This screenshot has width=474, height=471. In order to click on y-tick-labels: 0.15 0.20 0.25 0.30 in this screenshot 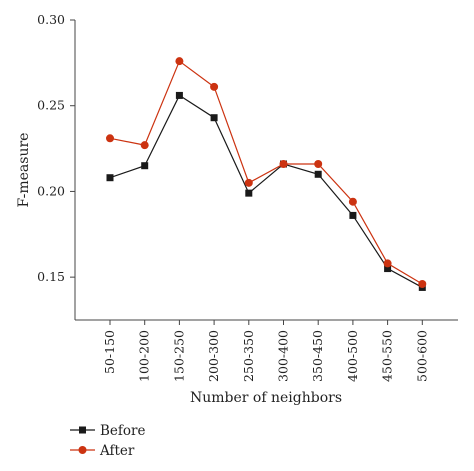, I will do `click(51, 148)`.